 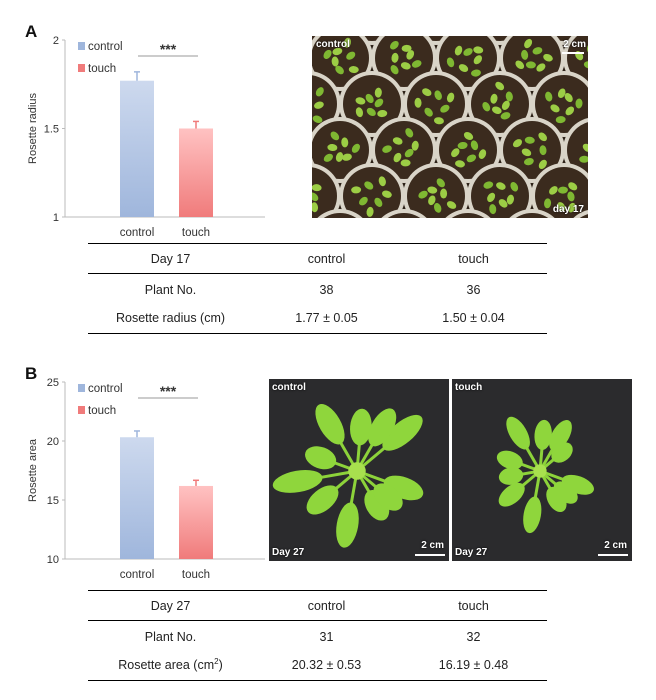 What do you see at coordinates (326, 290) in the screenshot?
I see `table-cell: 38` at bounding box center [326, 290].